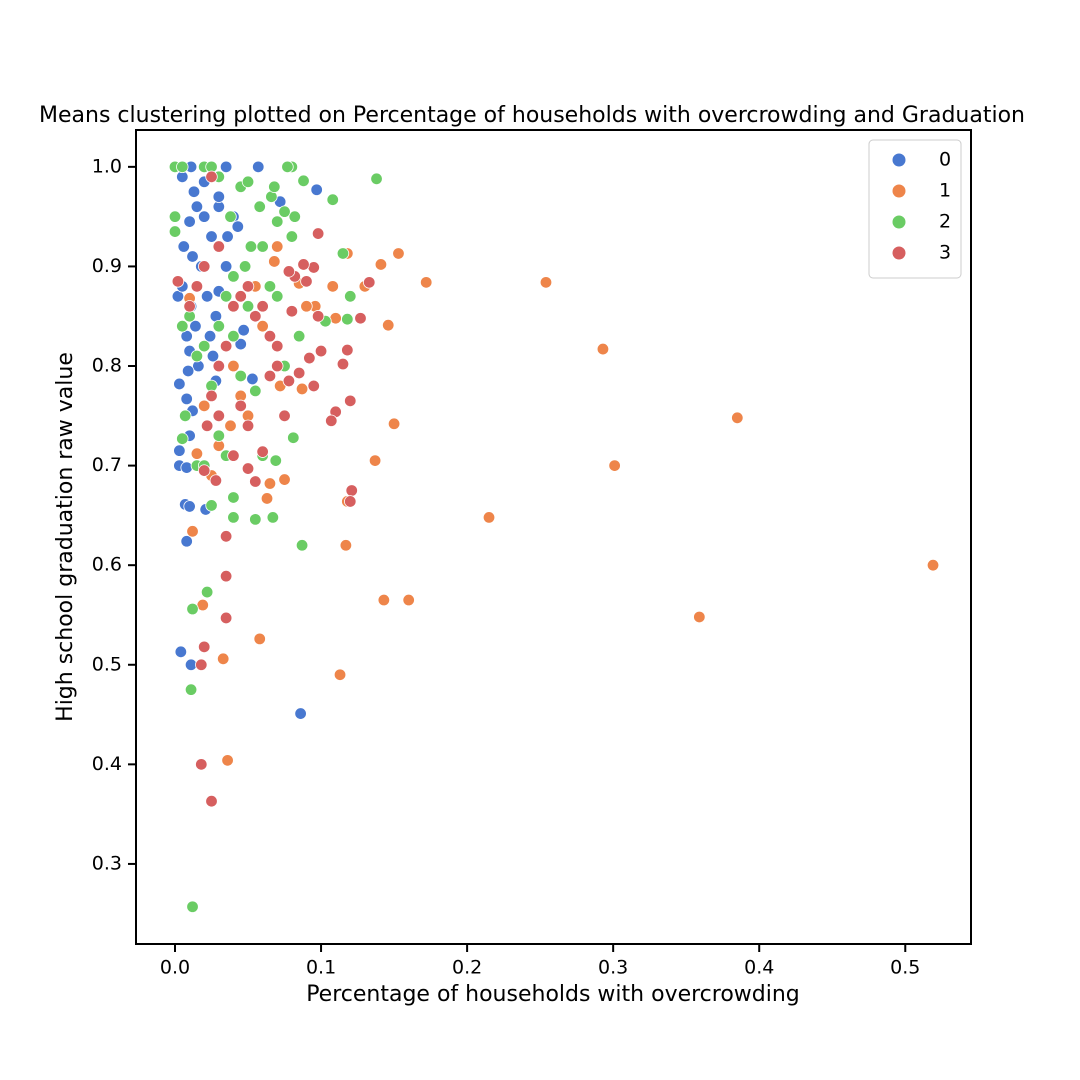 The width and height of the screenshot is (1080, 1080). I want to click on legend-box, so click(915, 209).